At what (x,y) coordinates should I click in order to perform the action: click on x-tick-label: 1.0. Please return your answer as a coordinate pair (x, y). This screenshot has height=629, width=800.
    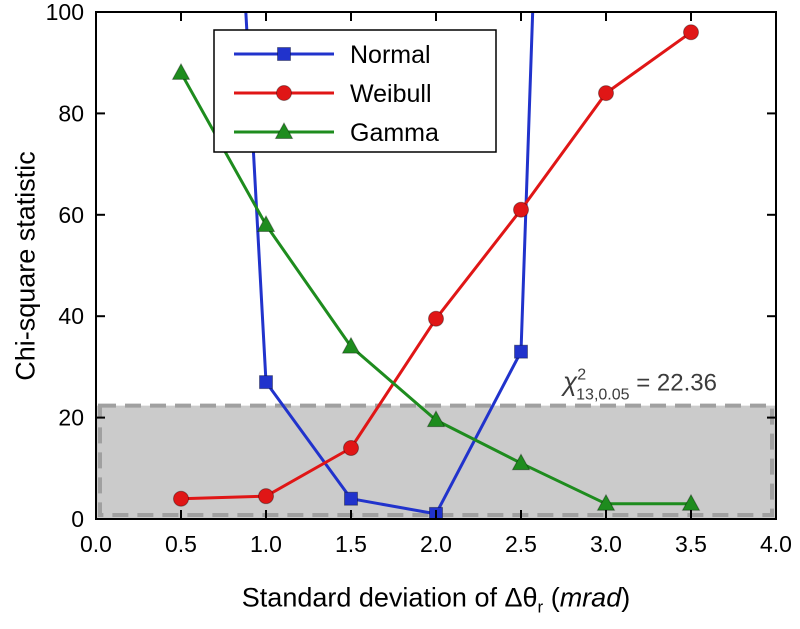
    Looking at the image, I should click on (266, 544).